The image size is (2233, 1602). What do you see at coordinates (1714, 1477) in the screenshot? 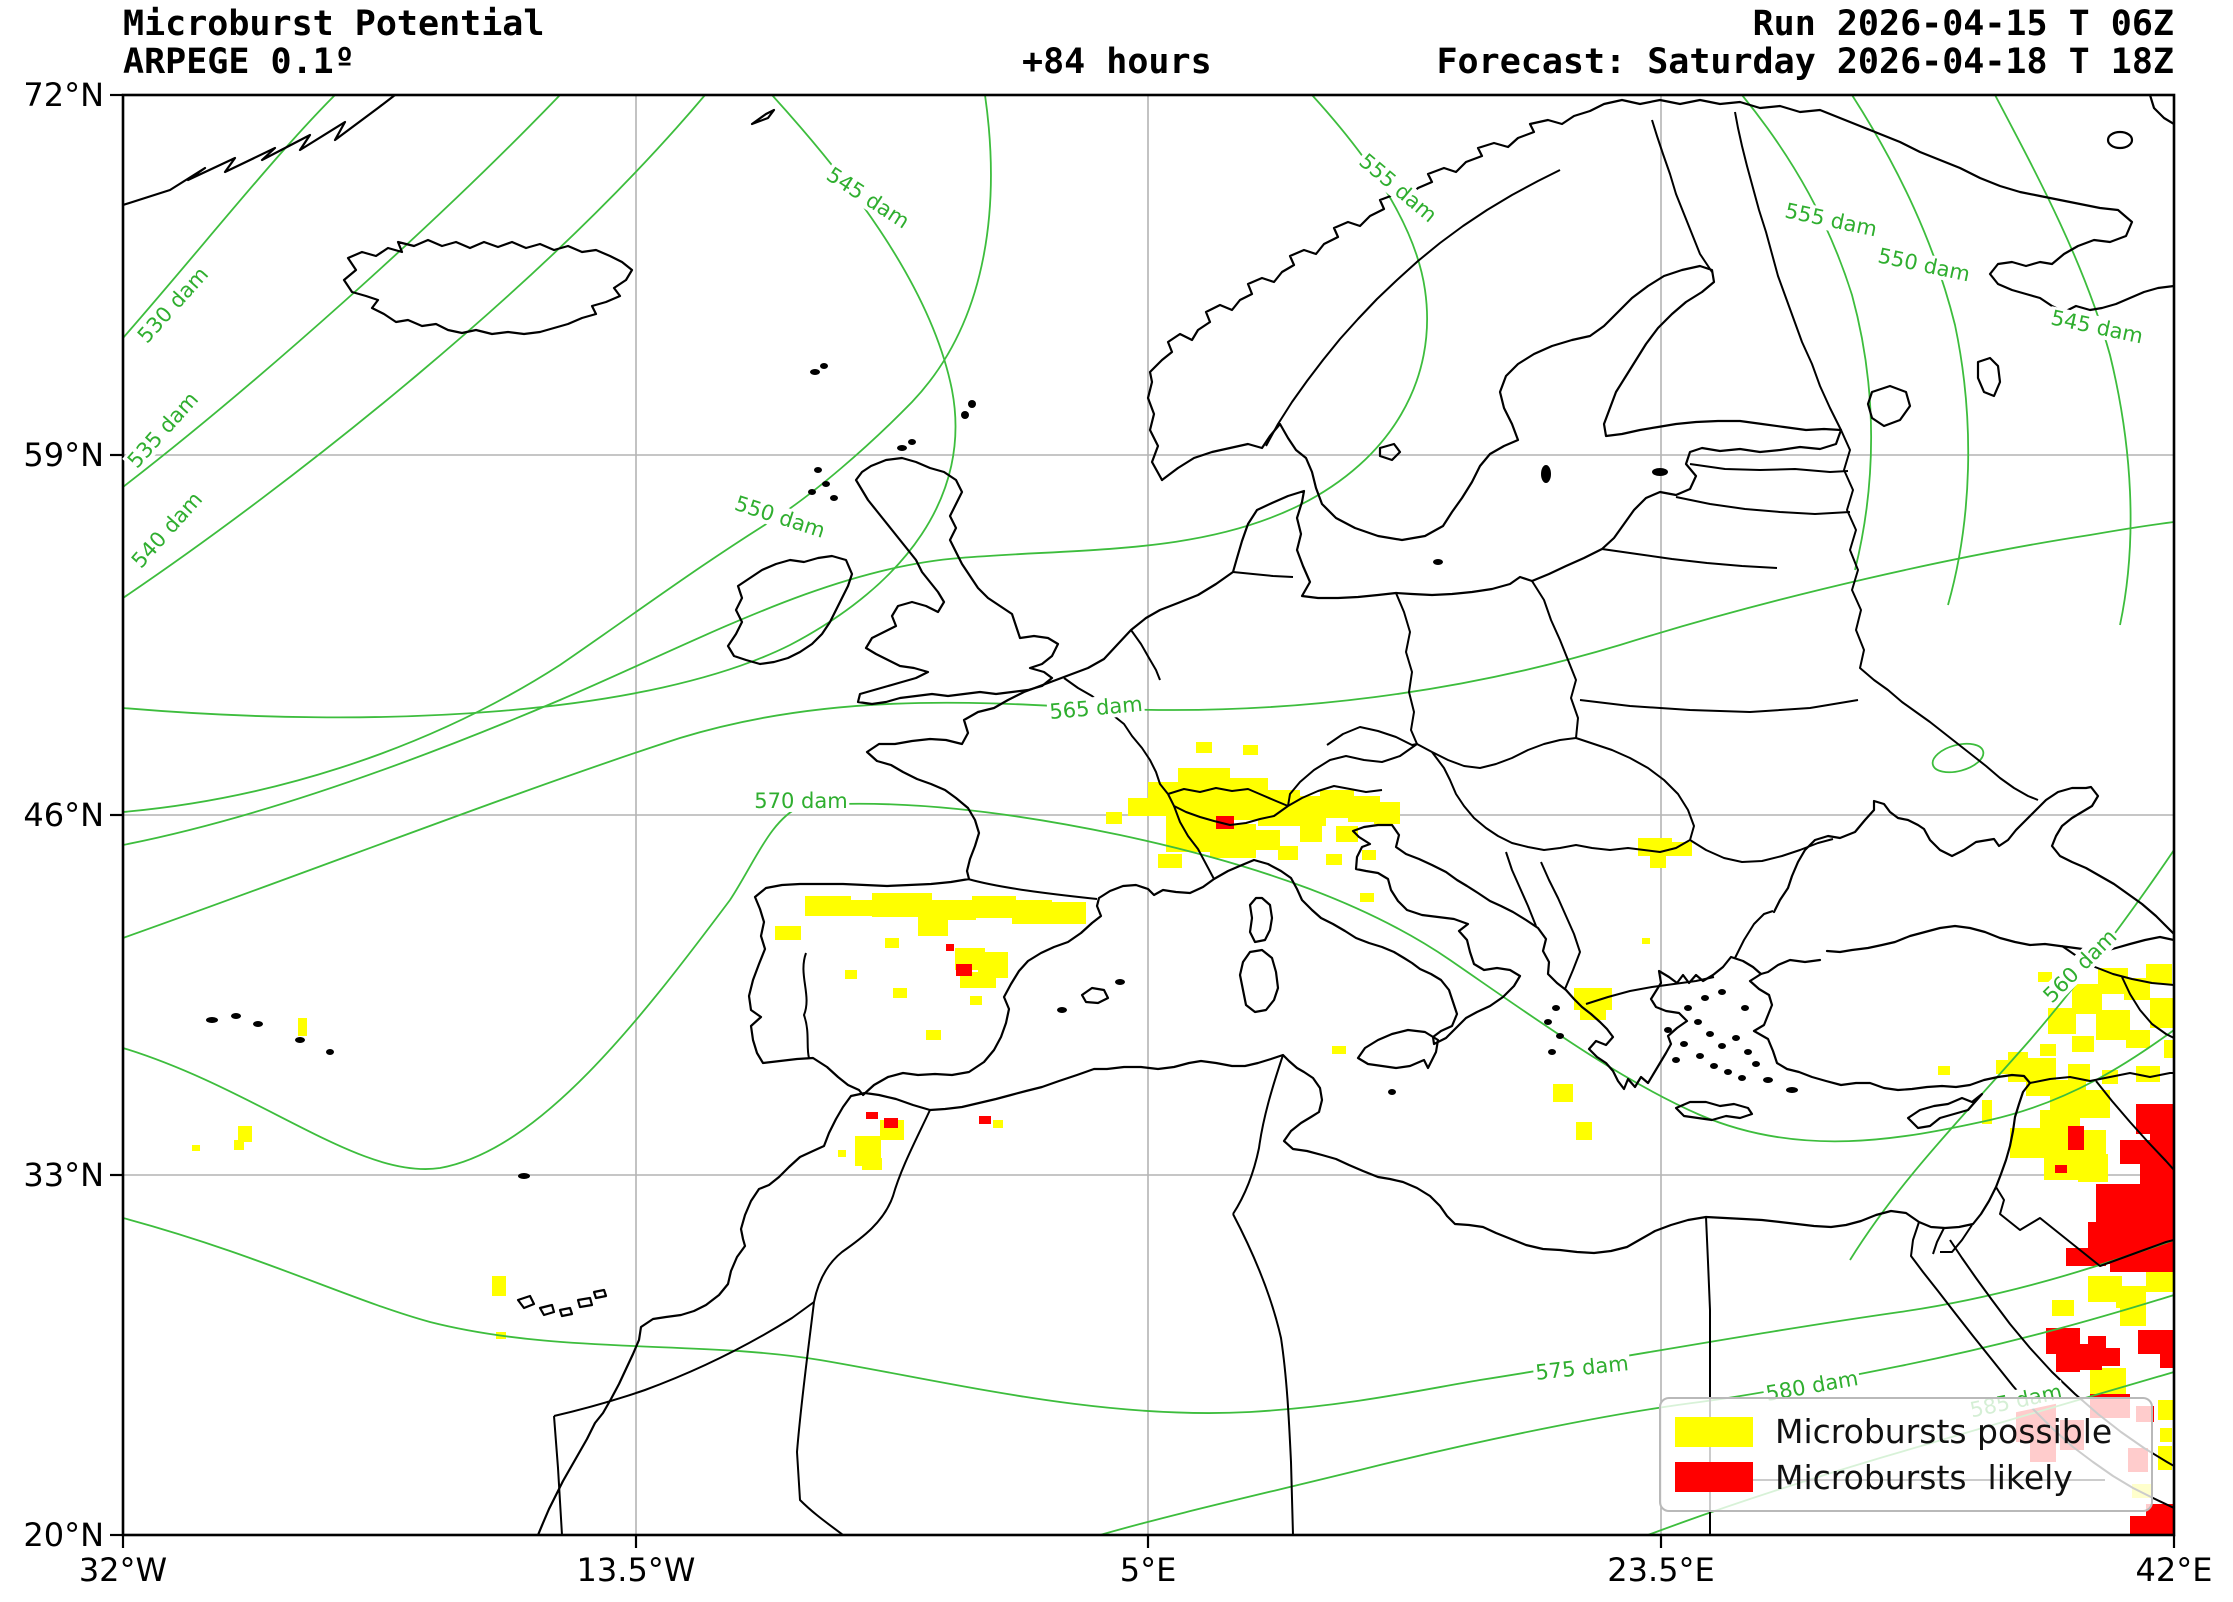
I see `likely-swatch` at bounding box center [1714, 1477].